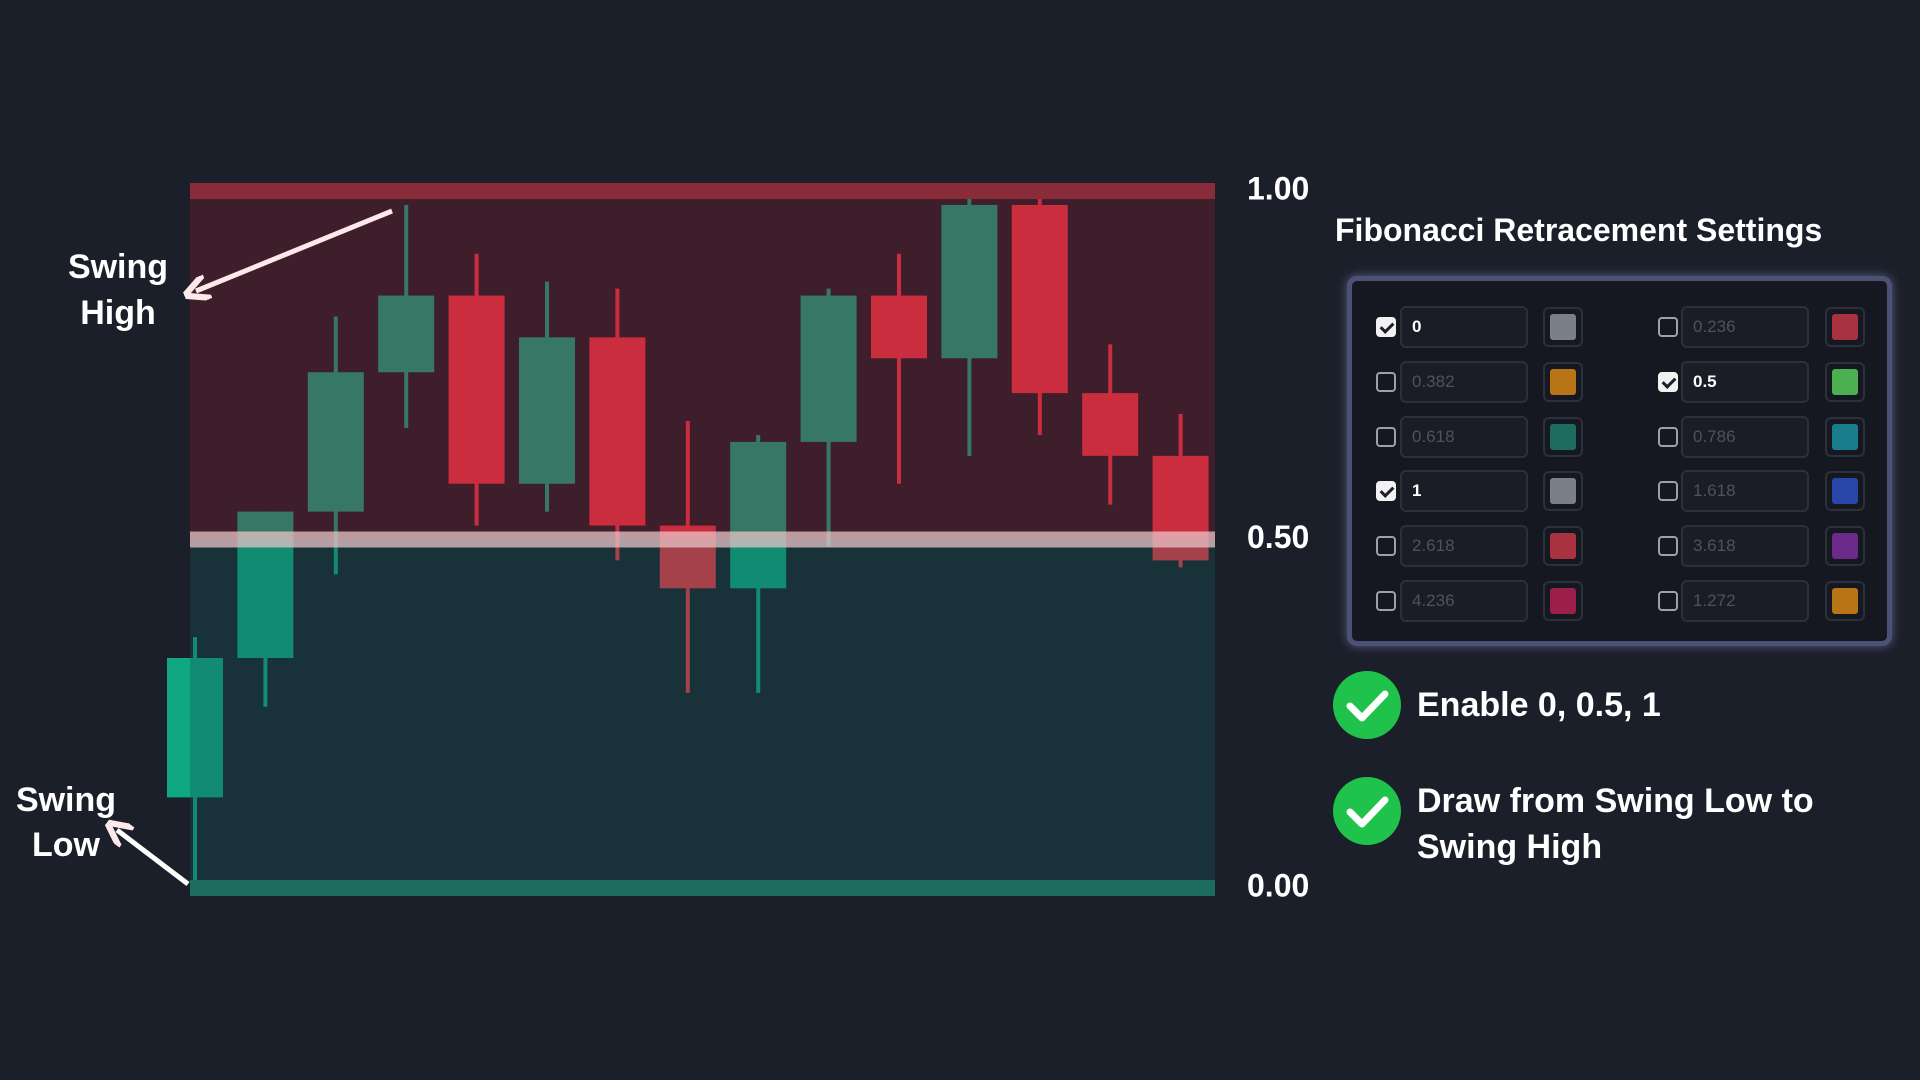  I want to click on level-input: 0, so click(1464, 327).